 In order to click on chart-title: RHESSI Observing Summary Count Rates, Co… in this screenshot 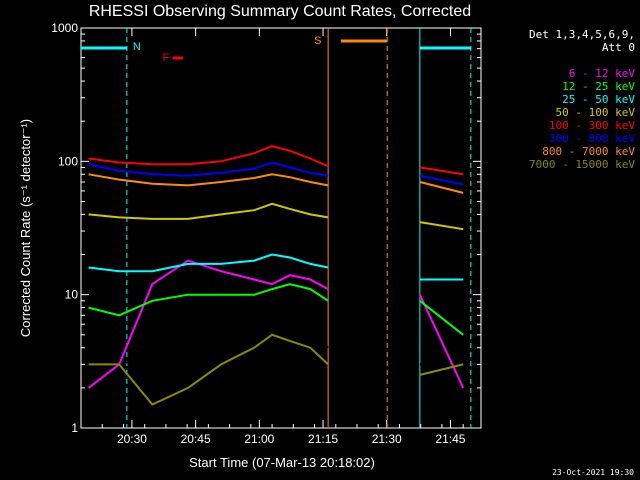, I will do `click(280, 11)`.